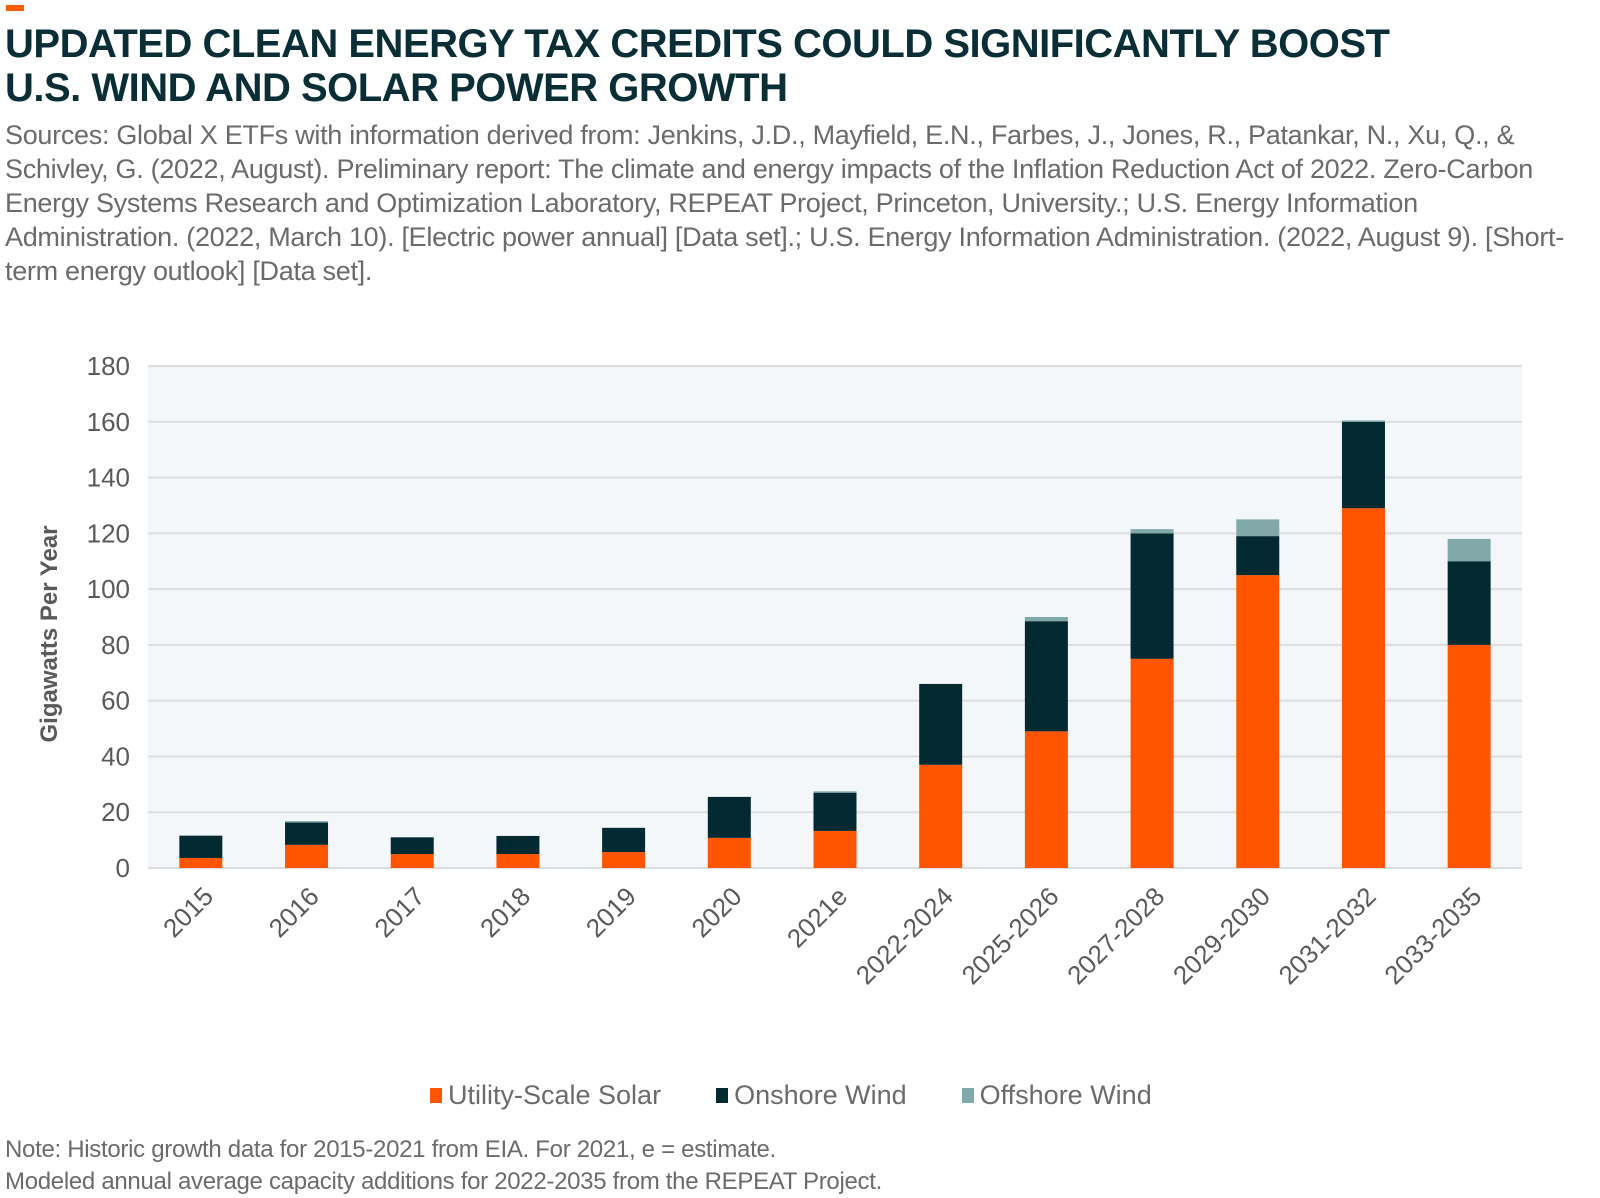  I want to click on legend-label-solar: Utility-Scale Solar, so click(555, 1095).